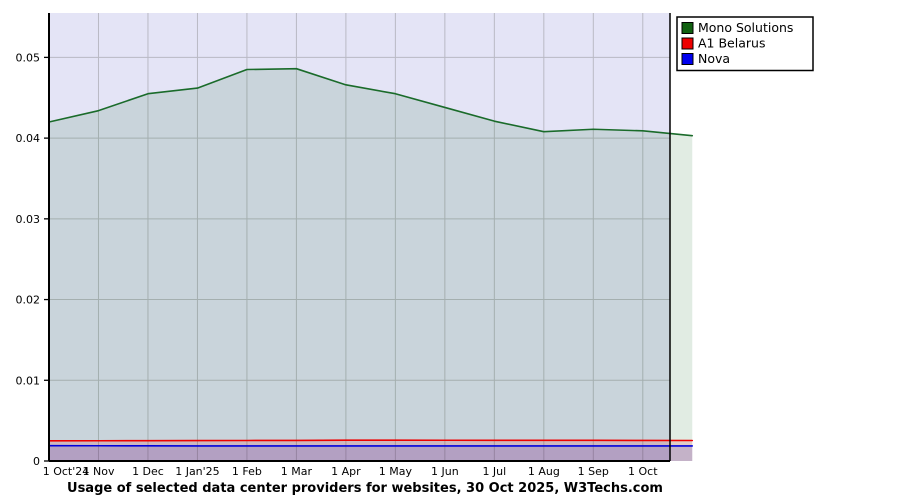  What do you see at coordinates (66, 471) in the screenshot?
I see `x-tick-label: 1 Oct'24` at bounding box center [66, 471].